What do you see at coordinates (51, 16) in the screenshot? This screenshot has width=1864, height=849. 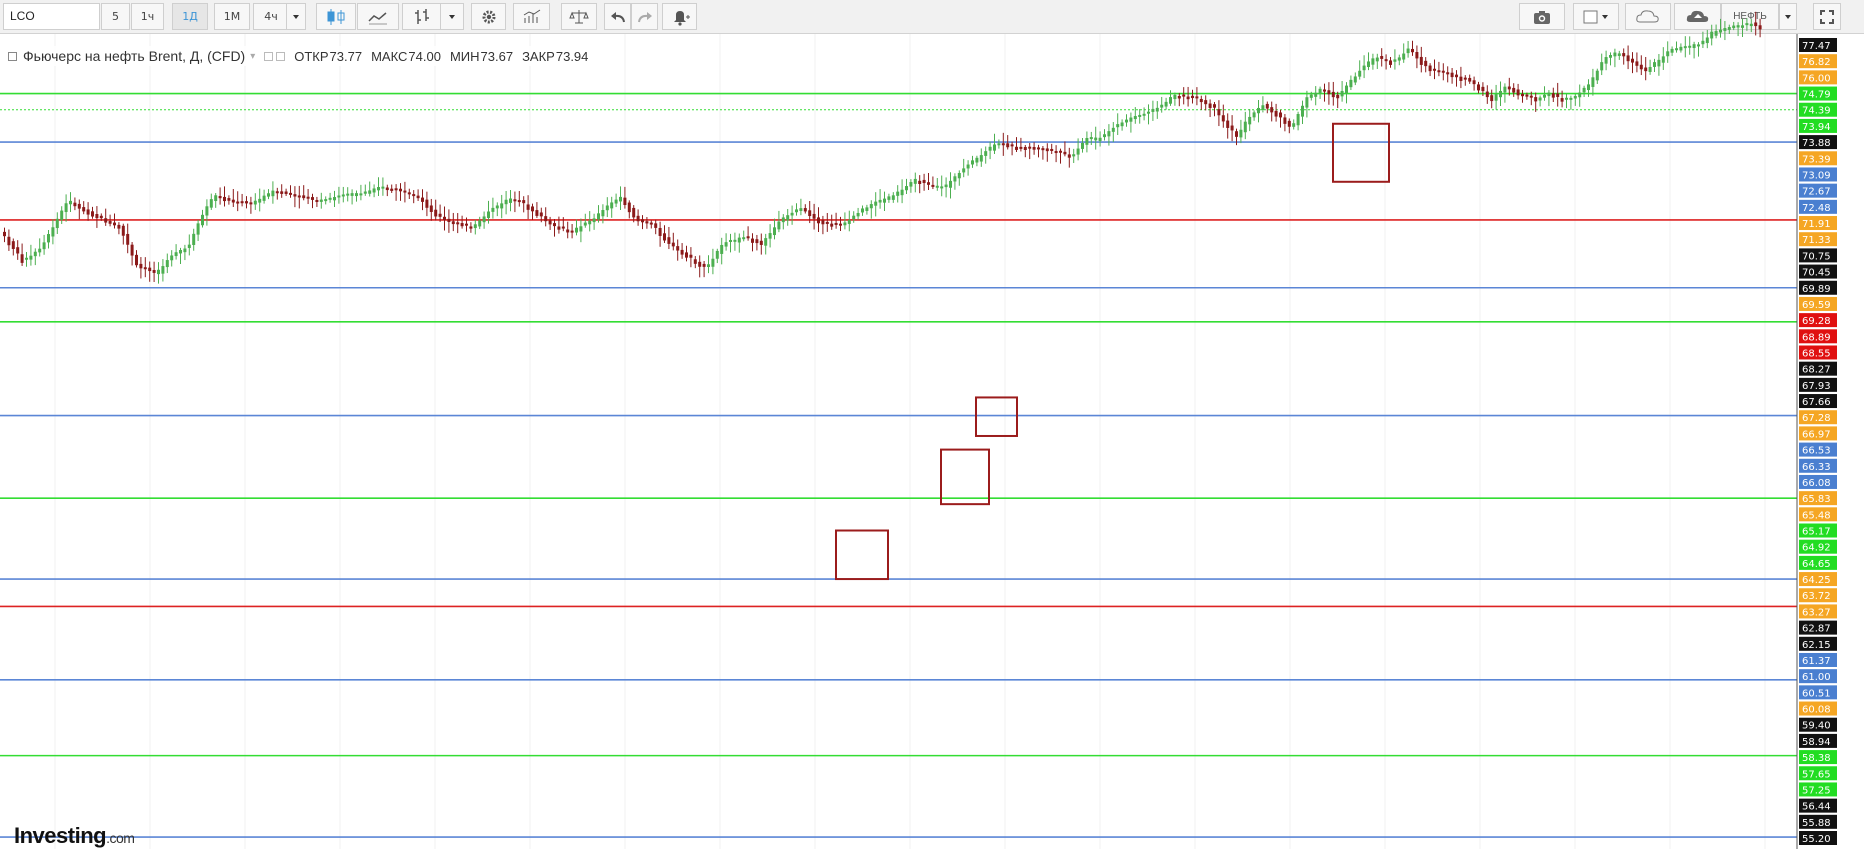 I see `symbol-input: LCO` at bounding box center [51, 16].